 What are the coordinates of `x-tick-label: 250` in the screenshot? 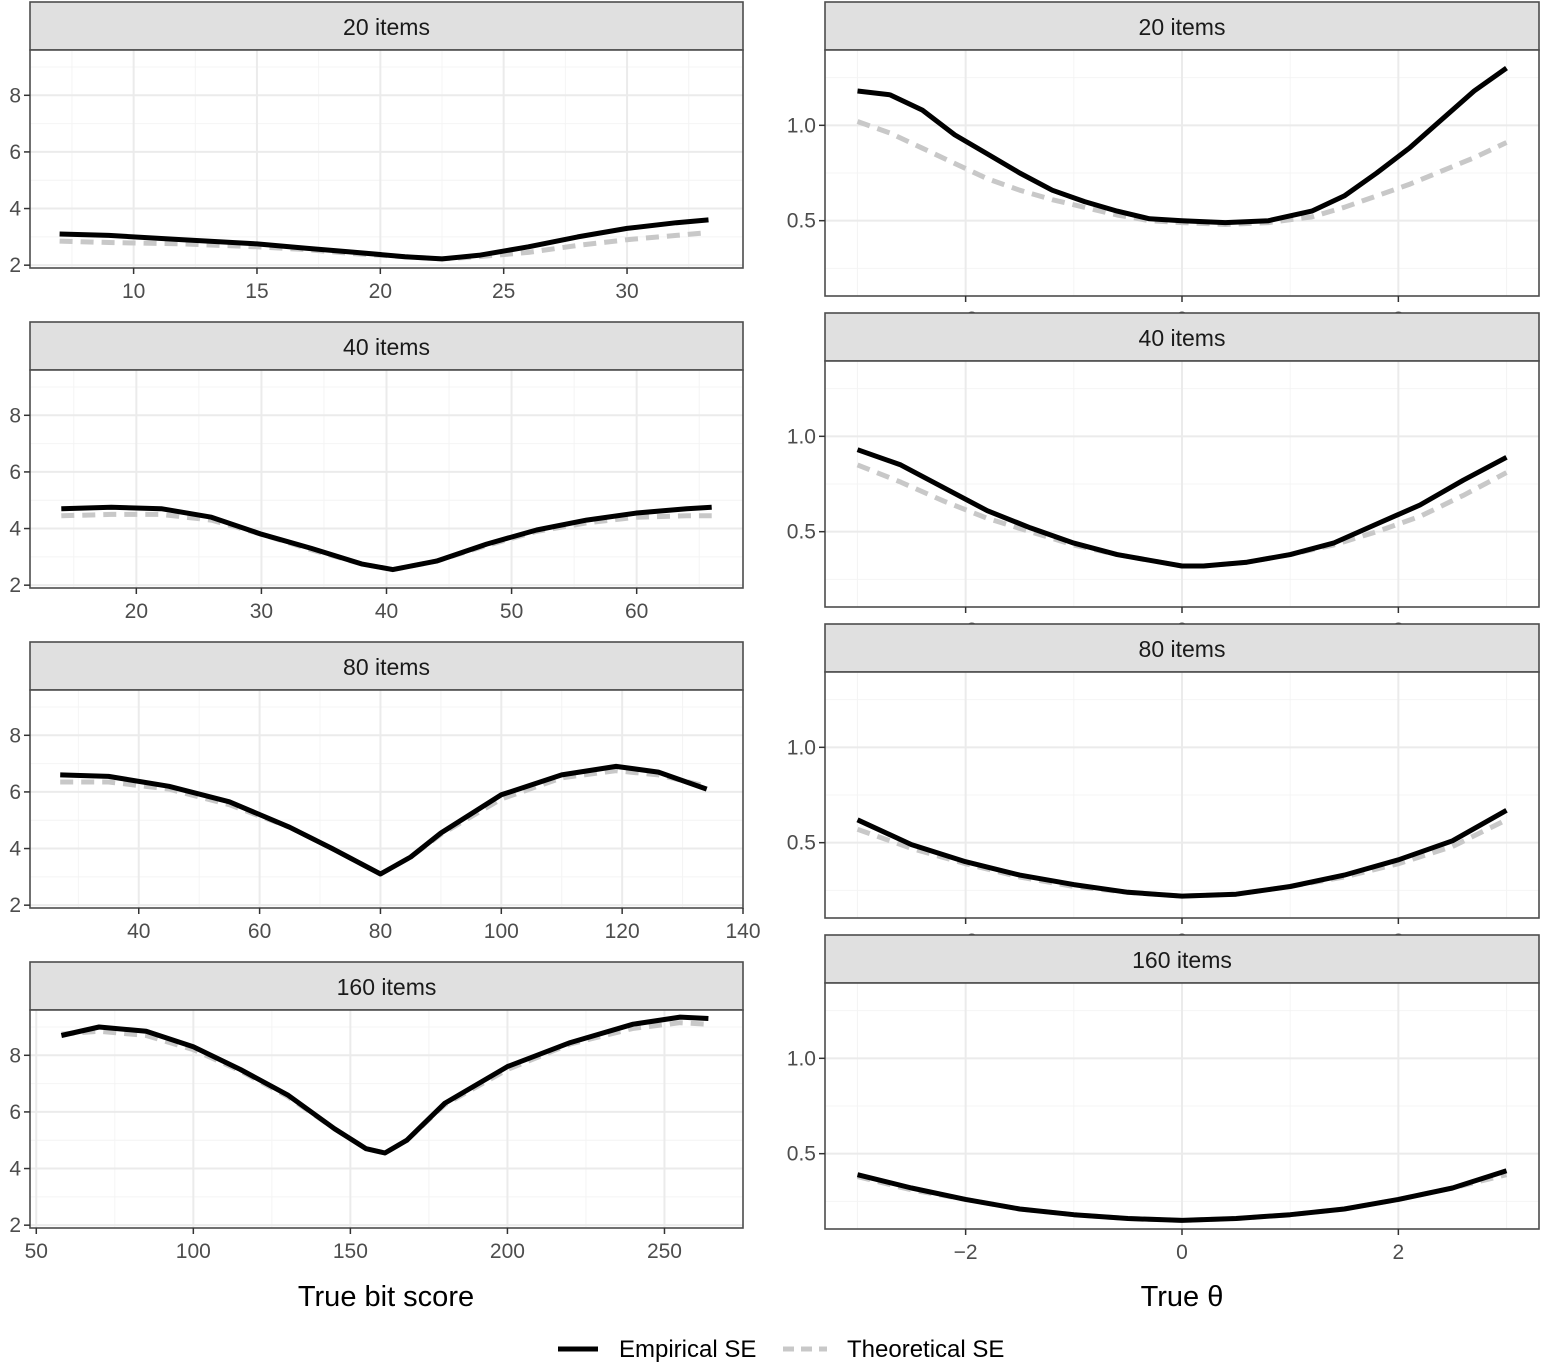 It's located at (664, 1251).